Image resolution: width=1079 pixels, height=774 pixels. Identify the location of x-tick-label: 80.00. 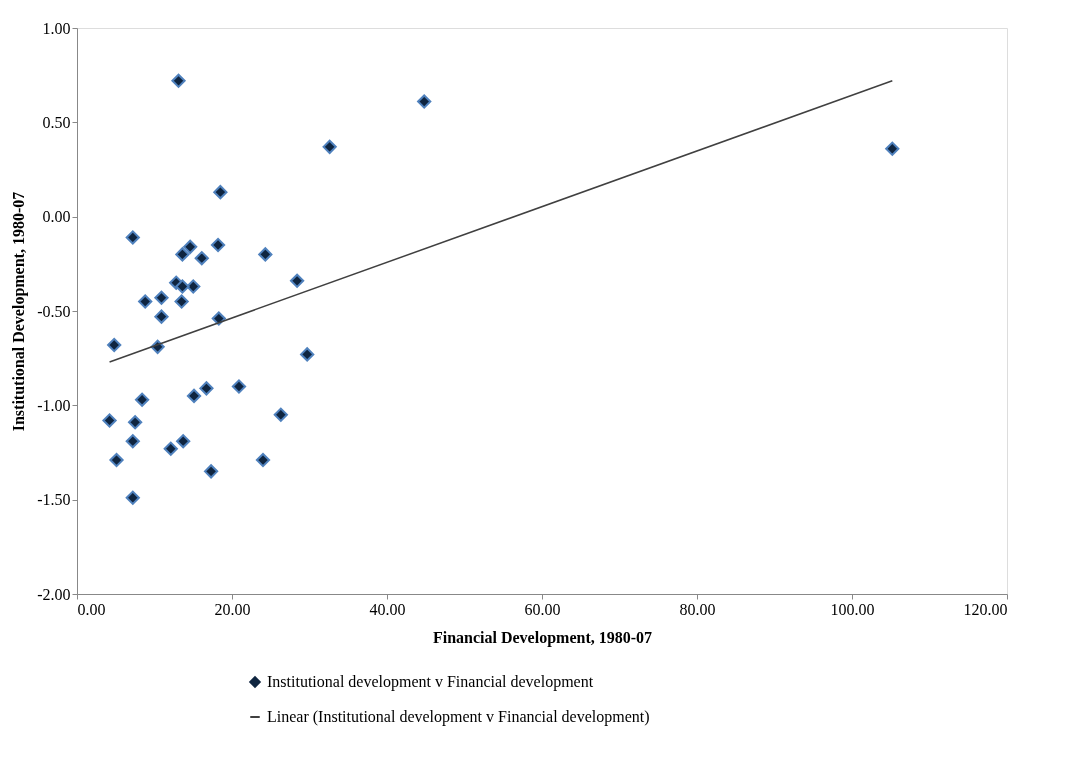
(697, 609).